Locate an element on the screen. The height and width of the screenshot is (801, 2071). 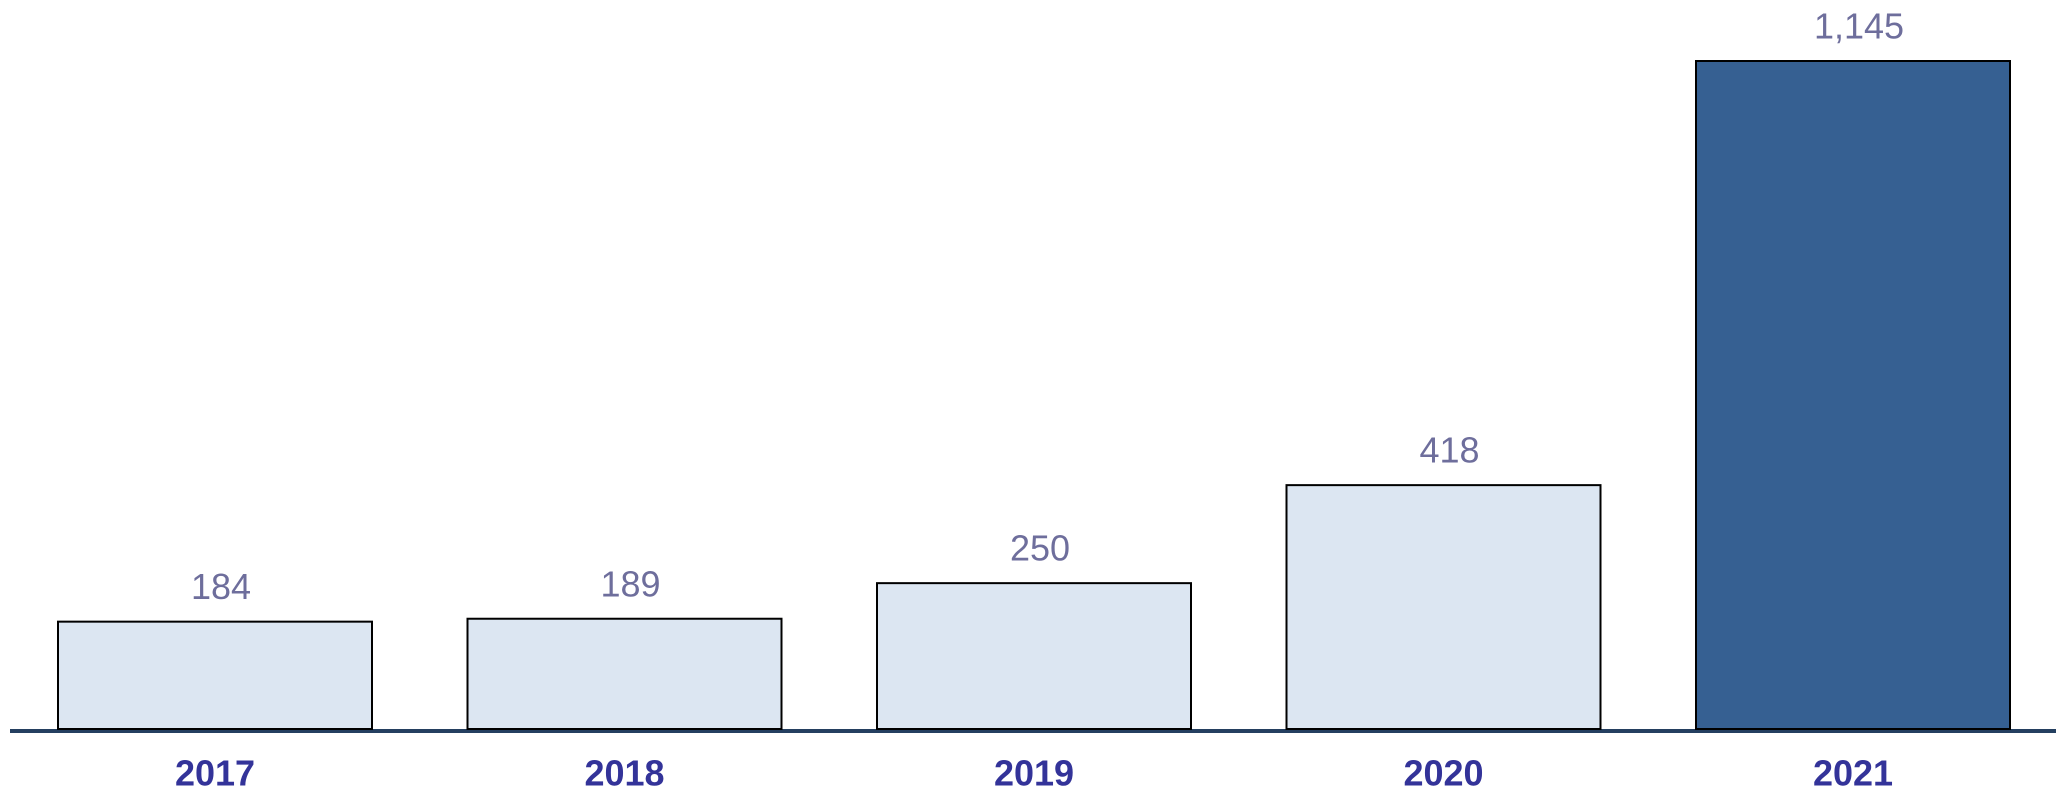
x-tick-label: 2018 is located at coordinates (624, 773).